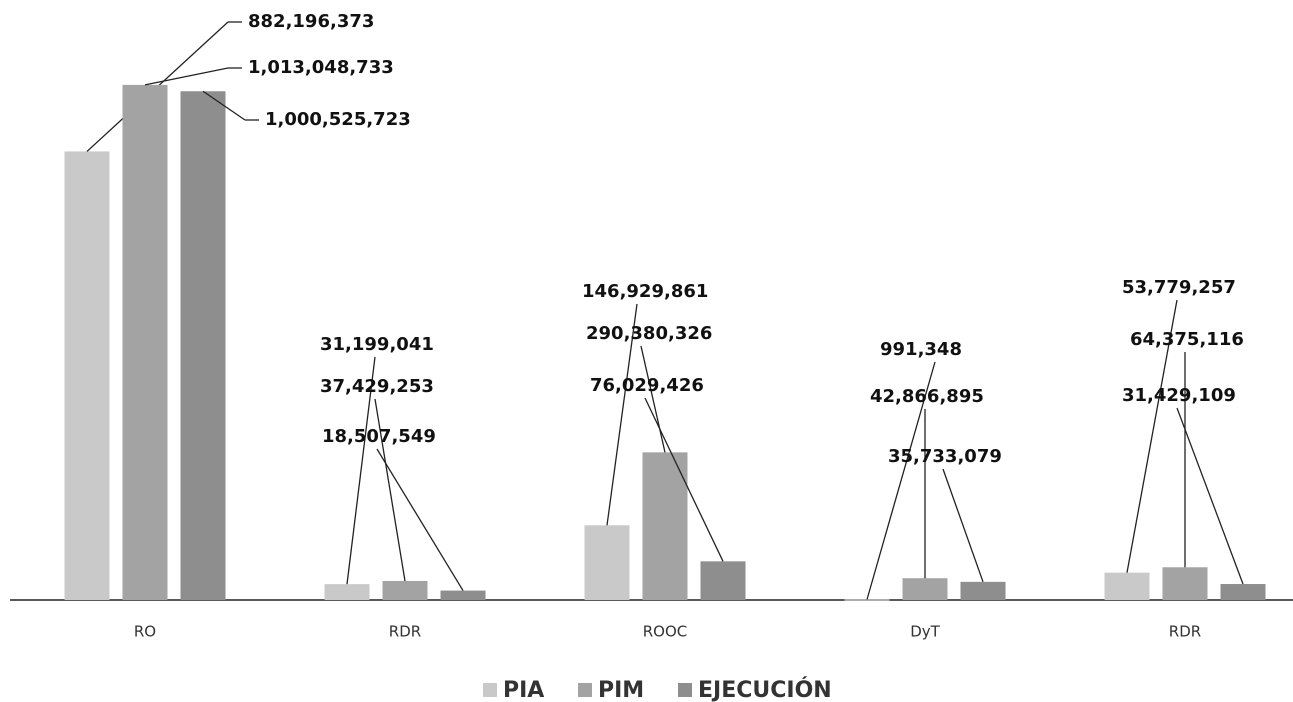  Describe the element at coordinates (649, 333) in the screenshot. I see `data-label: 290,380,326` at that location.